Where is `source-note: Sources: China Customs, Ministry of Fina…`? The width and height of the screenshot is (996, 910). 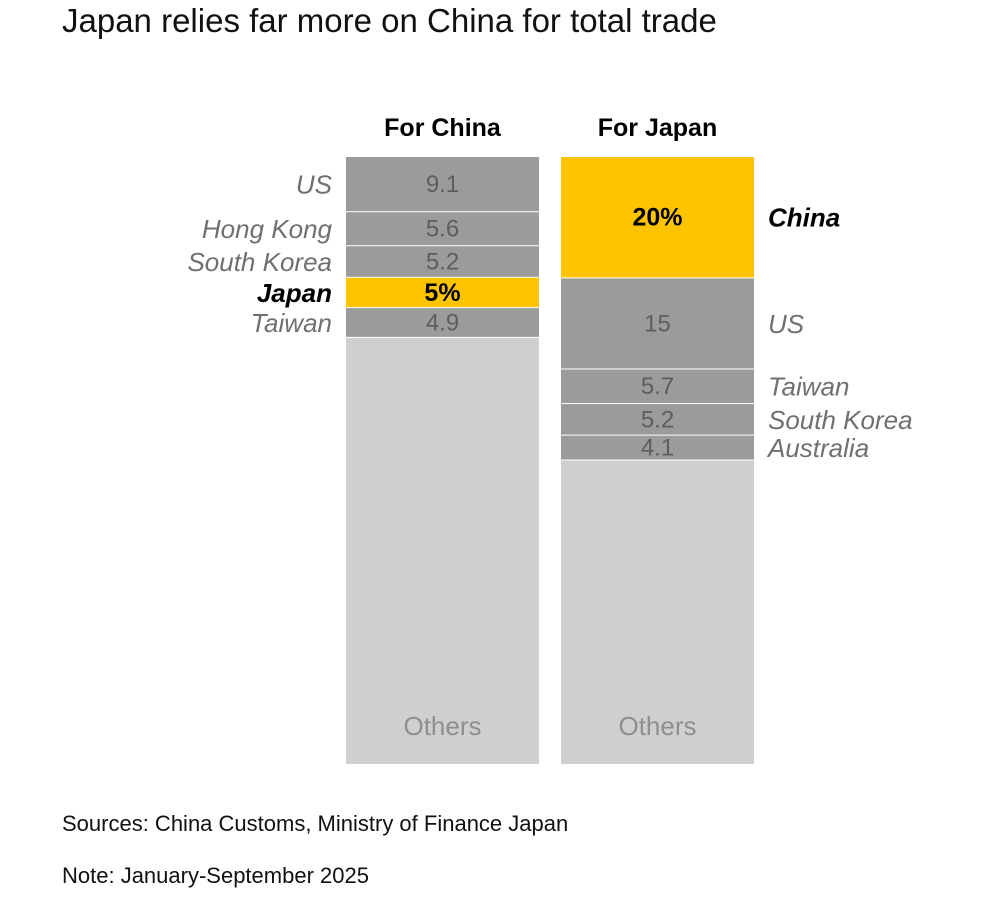 source-note: Sources: China Customs, Ministry of Fina… is located at coordinates (315, 823).